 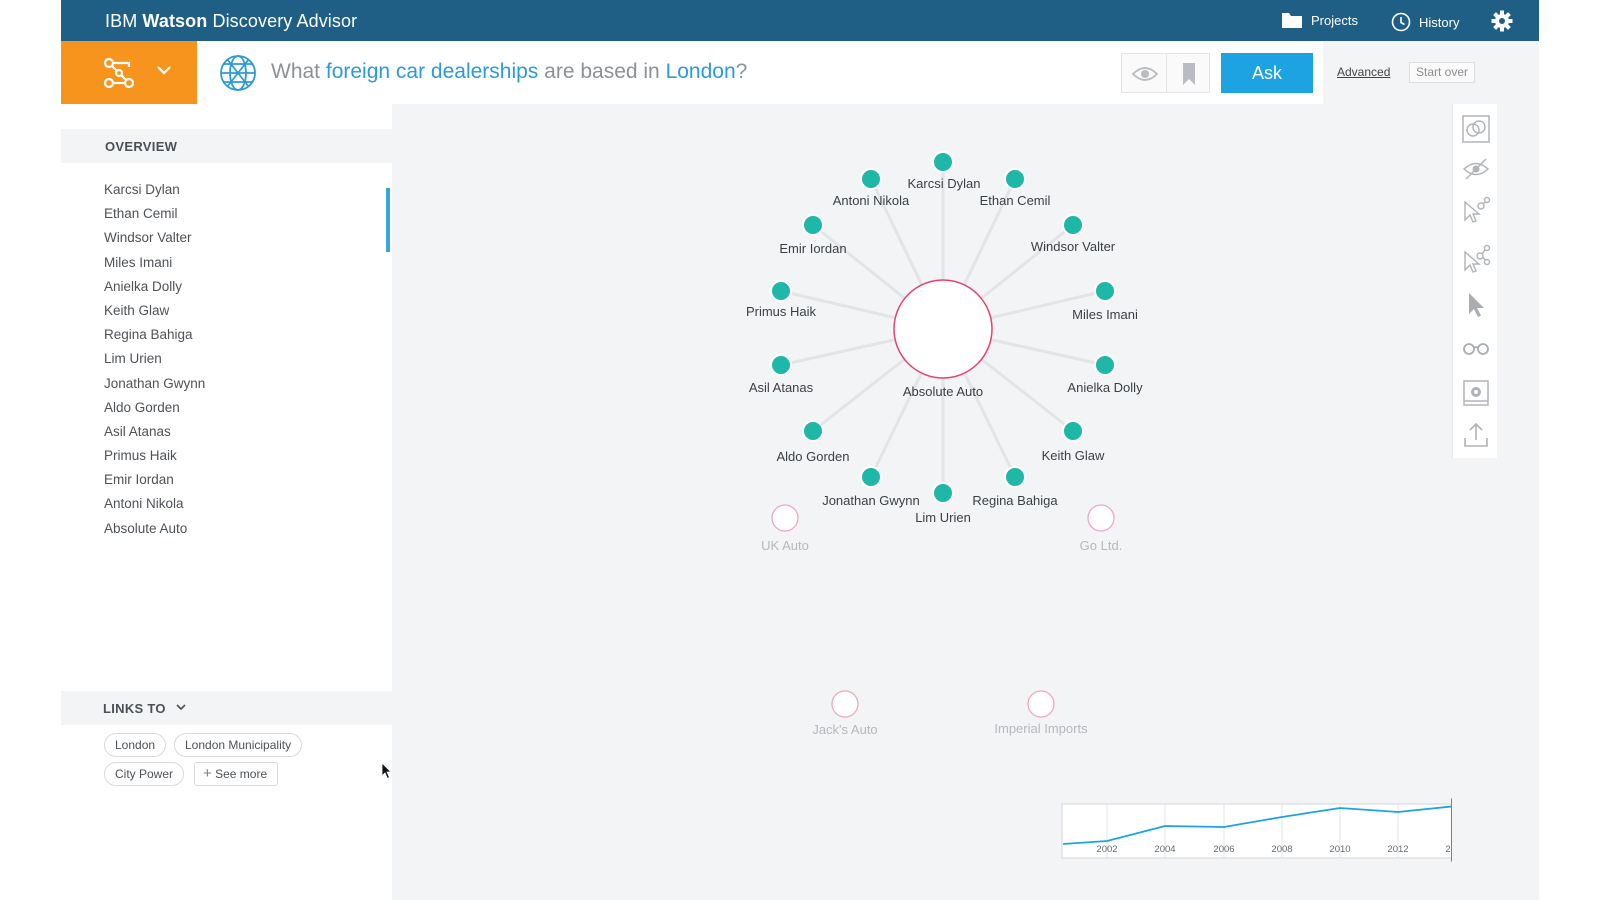 I want to click on gear-icon, so click(x=1502, y=21).